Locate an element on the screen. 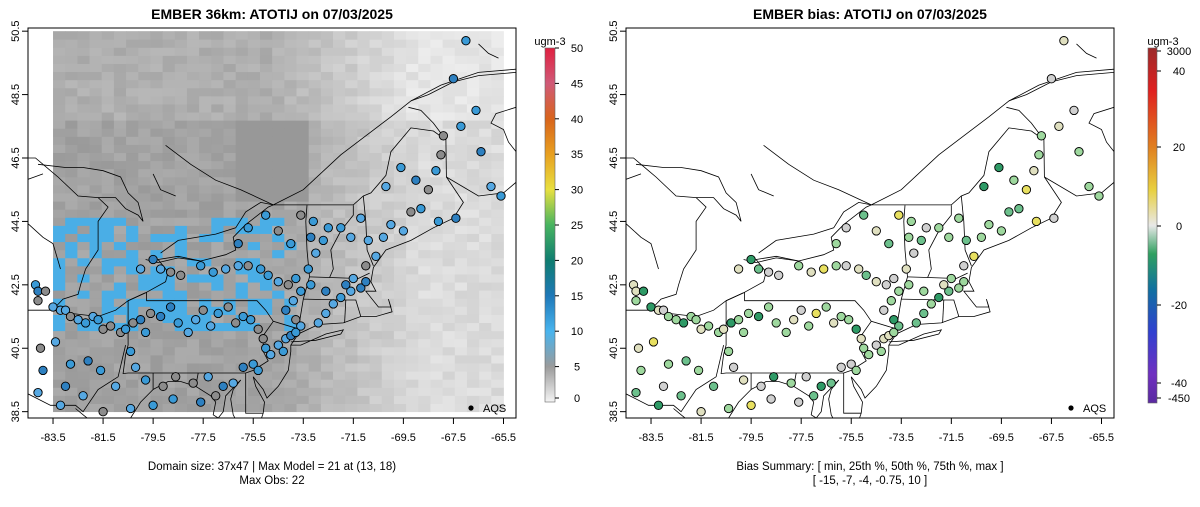  y-tick-label: 50.5 is located at coordinates (614, 30).